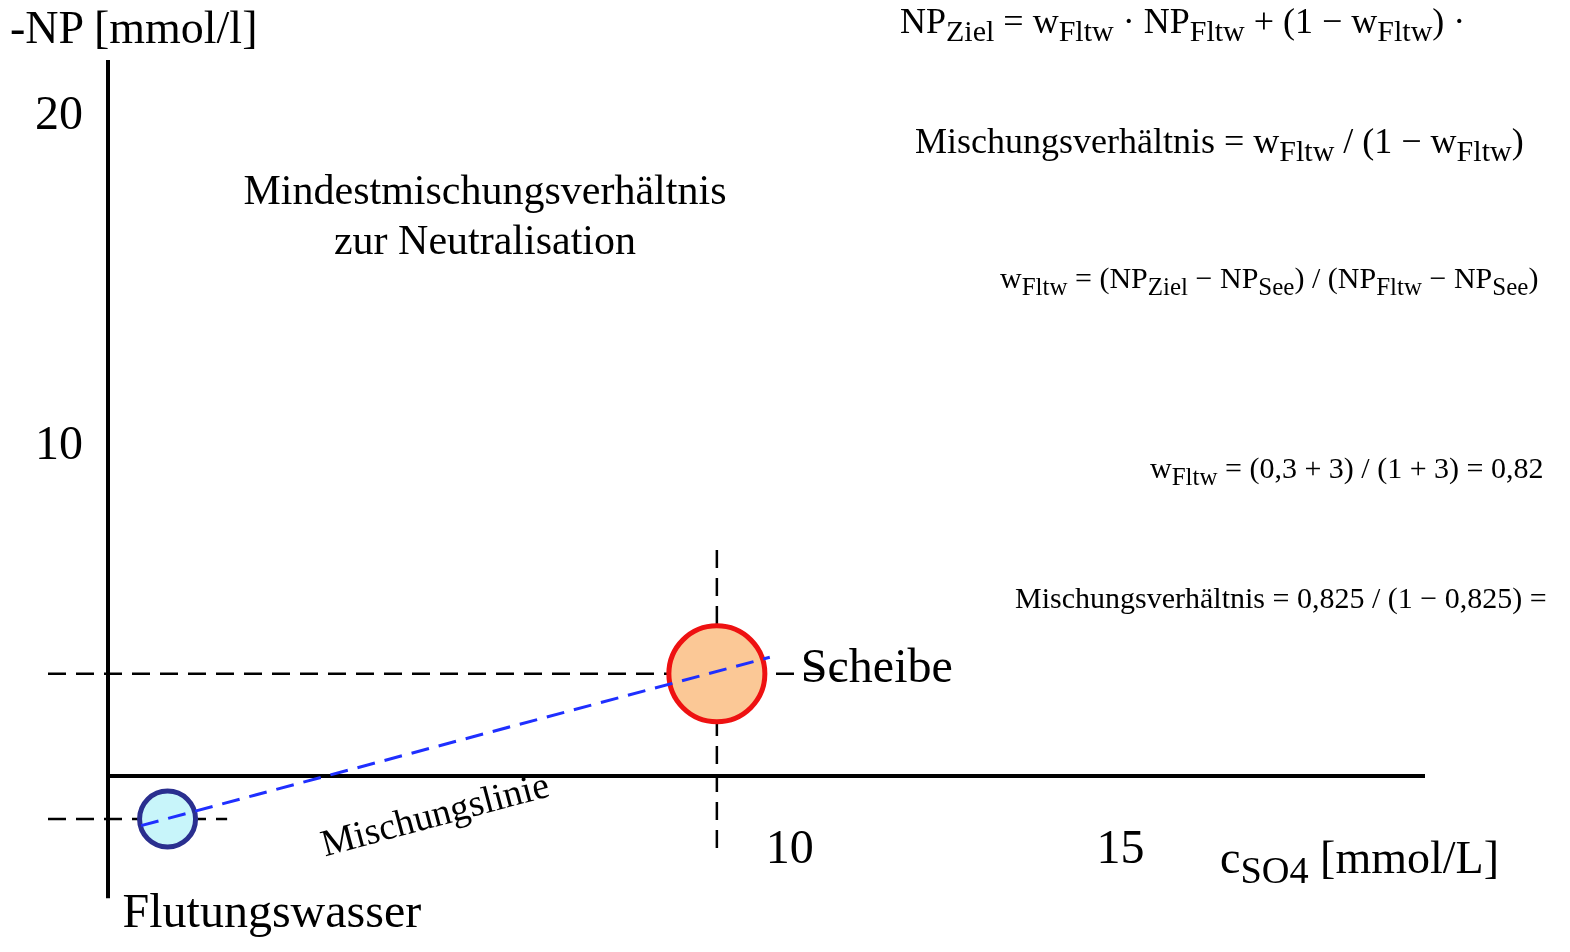  Describe the element at coordinates (59, 112) in the screenshot. I see `y-tick-label: 20` at that location.